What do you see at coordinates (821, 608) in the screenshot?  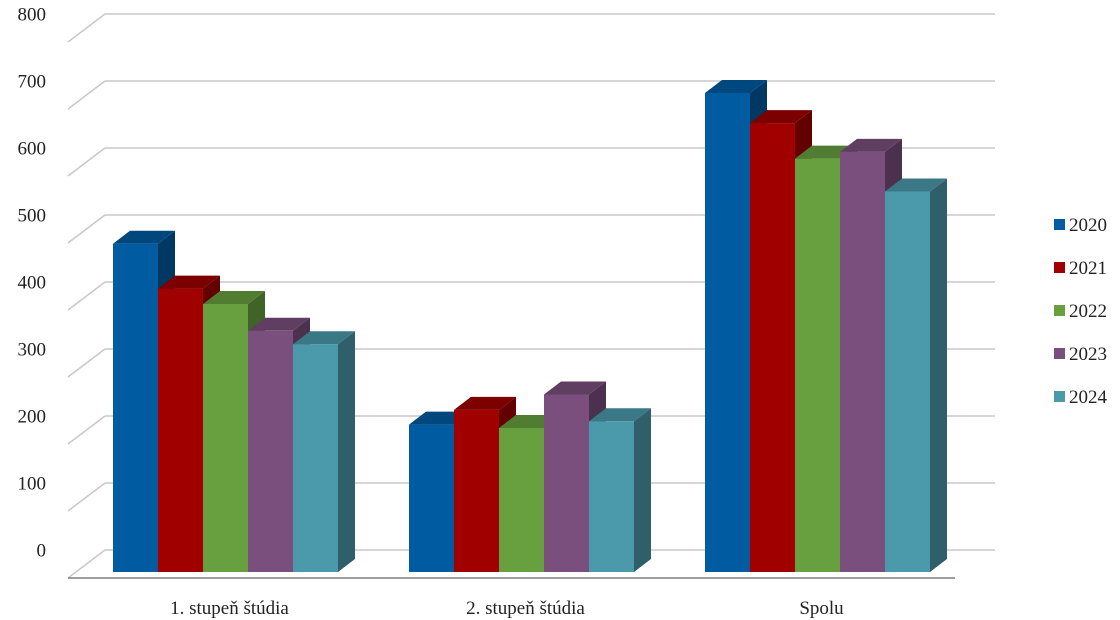 I see `category-label: Spolu` at bounding box center [821, 608].